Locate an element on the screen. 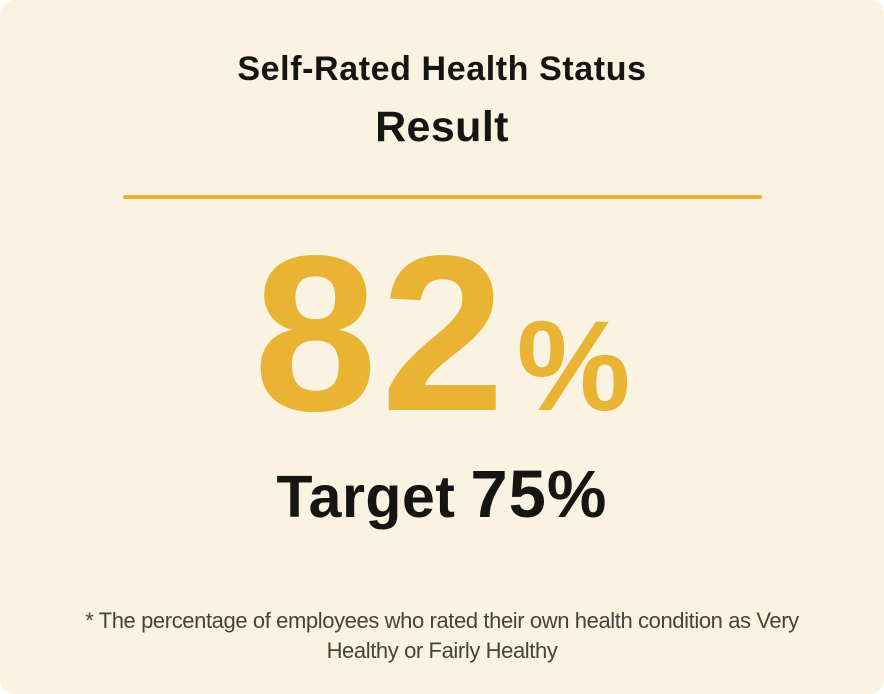 The image size is (884, 694). target-stat: Target 75% is located at coordinates (442, 503).